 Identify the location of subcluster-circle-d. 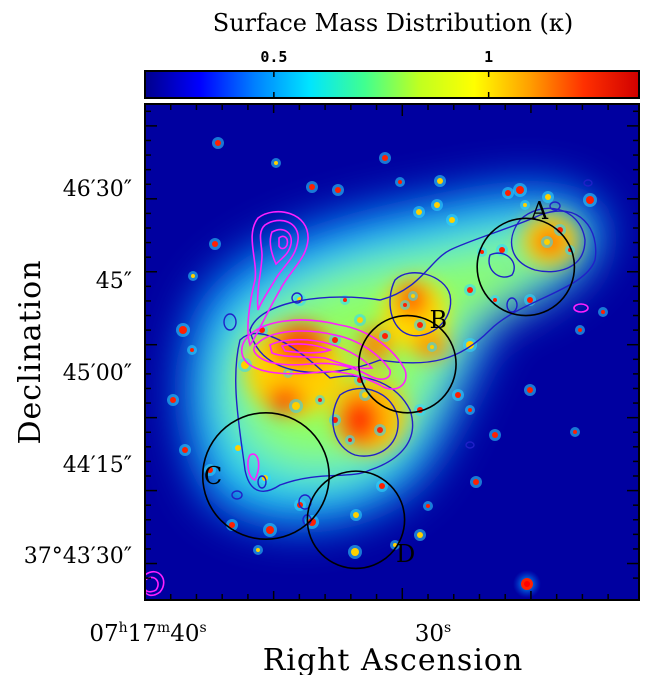
(356, 520).